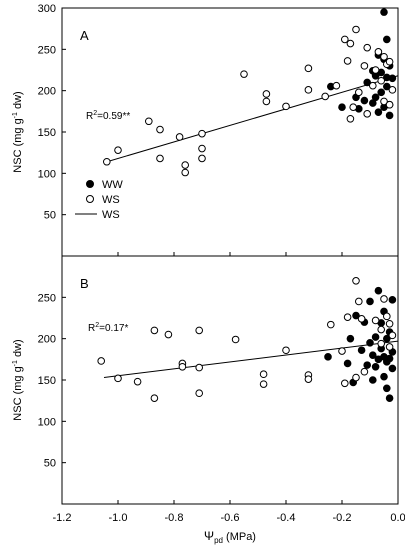 The height and width of the screenshot is (550, 405). Describe the element at coordinates (90, 199) in the screenshot. I see `legend-ws-marker` at that location.